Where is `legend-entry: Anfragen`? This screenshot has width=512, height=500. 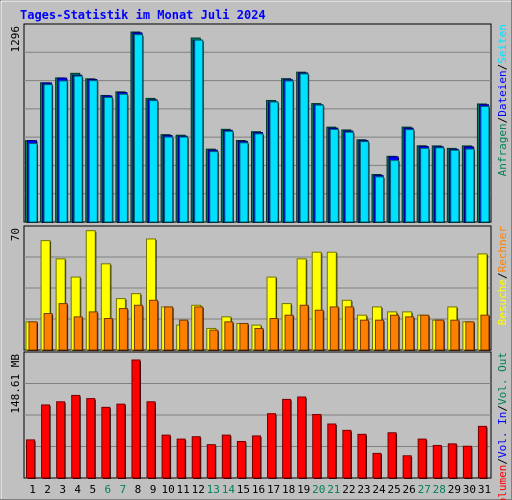 legend-entry: Anfragen is located at coordinates (502, 149).